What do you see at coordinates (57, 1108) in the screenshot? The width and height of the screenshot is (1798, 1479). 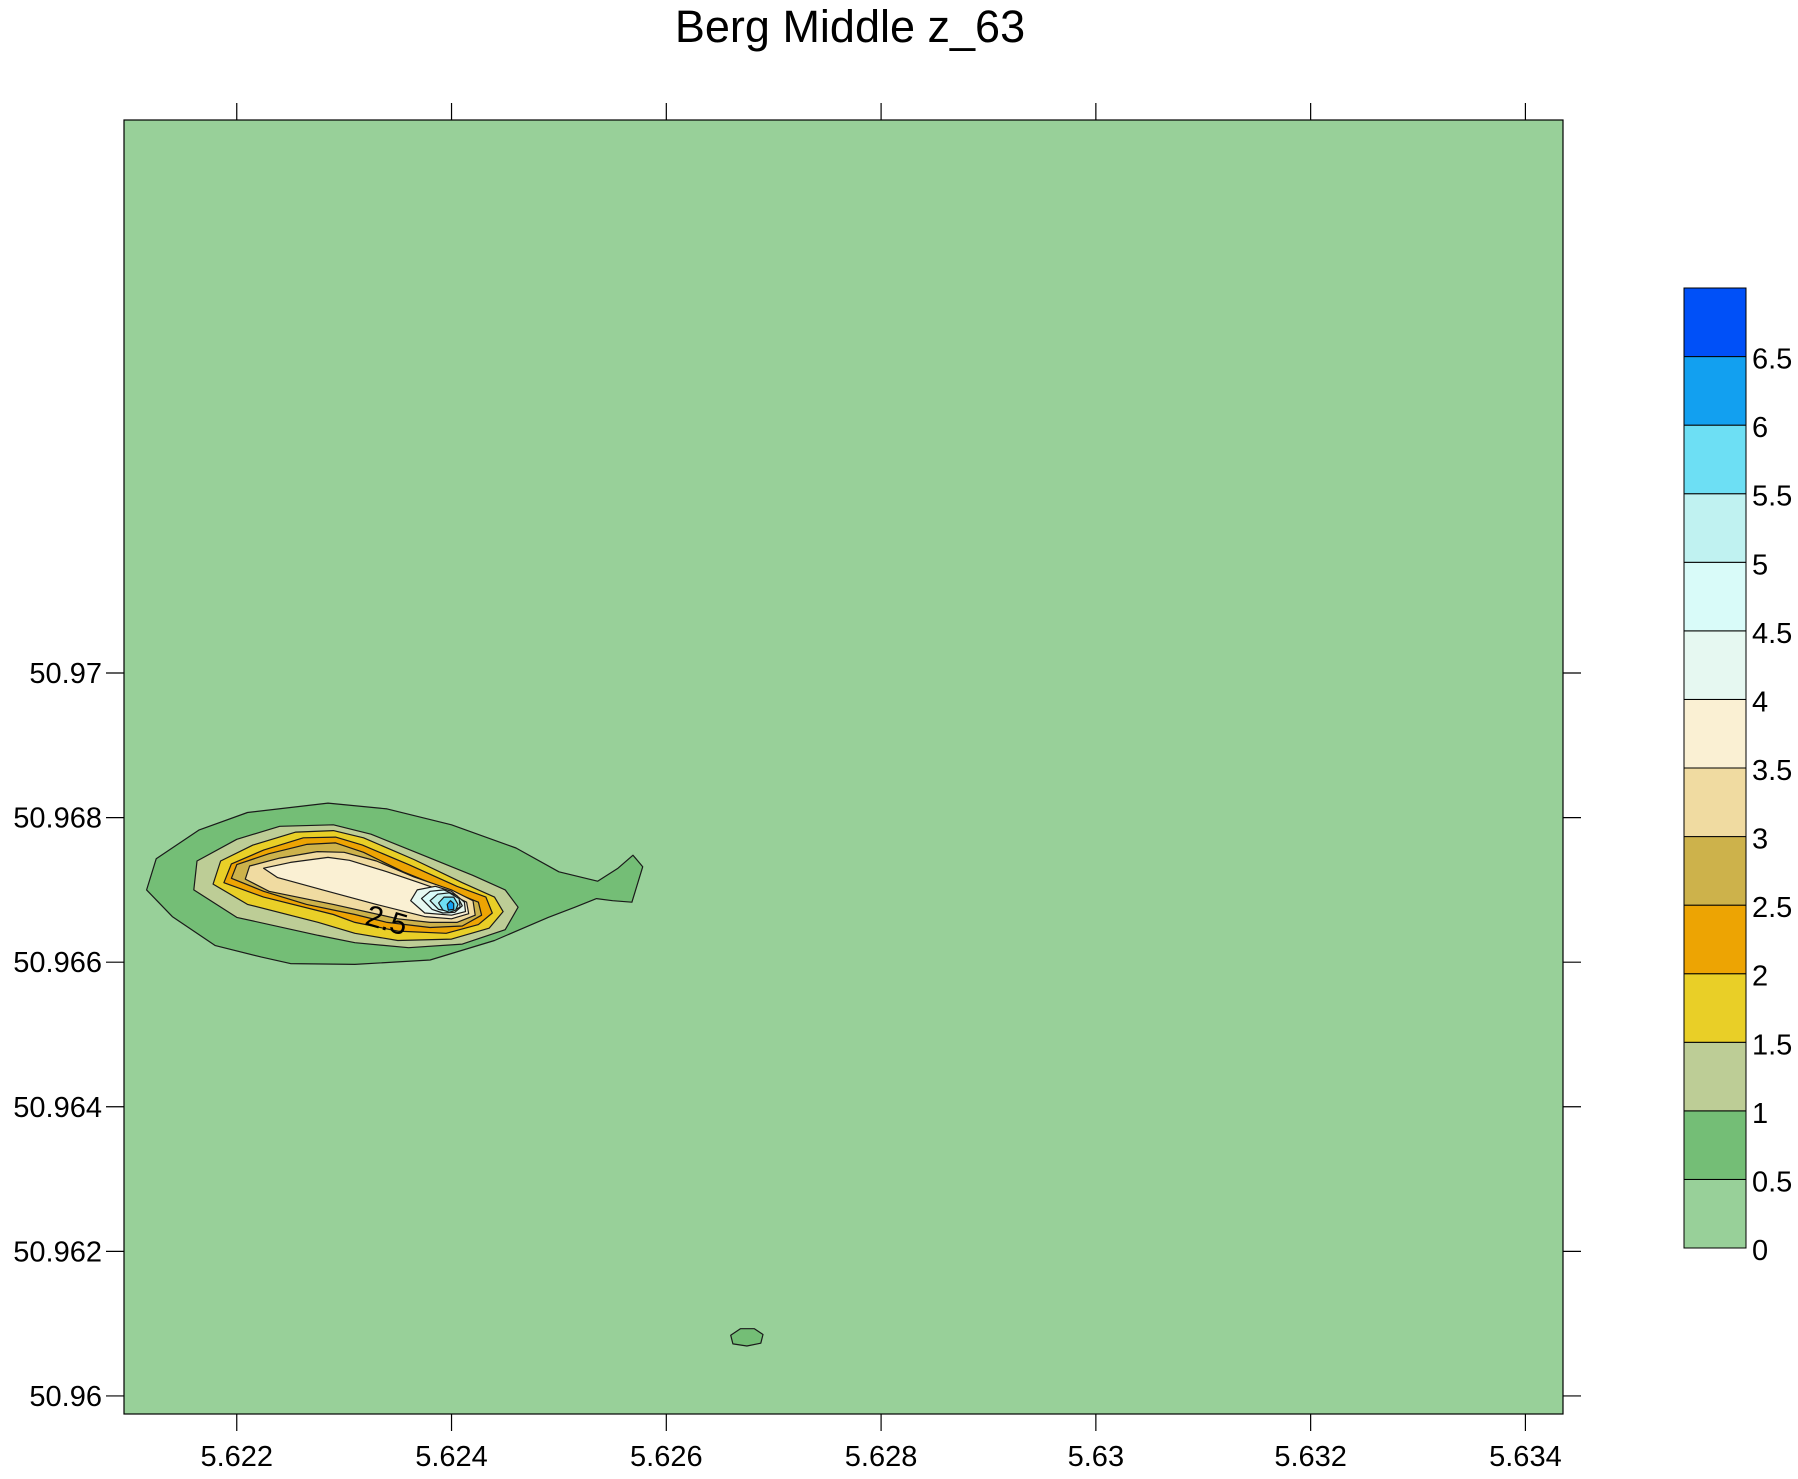 I see `y-tick-label: 50.964` at bounding box center [57, 1108].